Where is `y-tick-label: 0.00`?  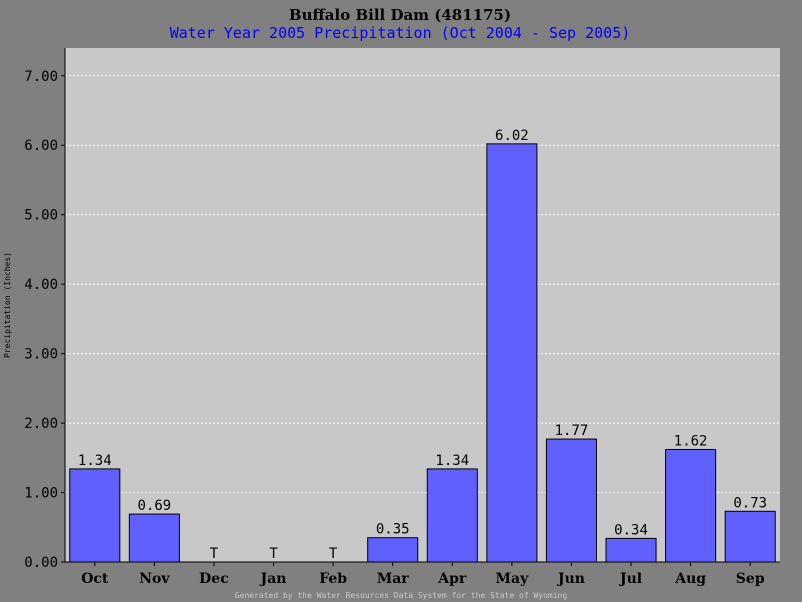
y-tick-label: 0.00 is located at coordinates (41, 563).